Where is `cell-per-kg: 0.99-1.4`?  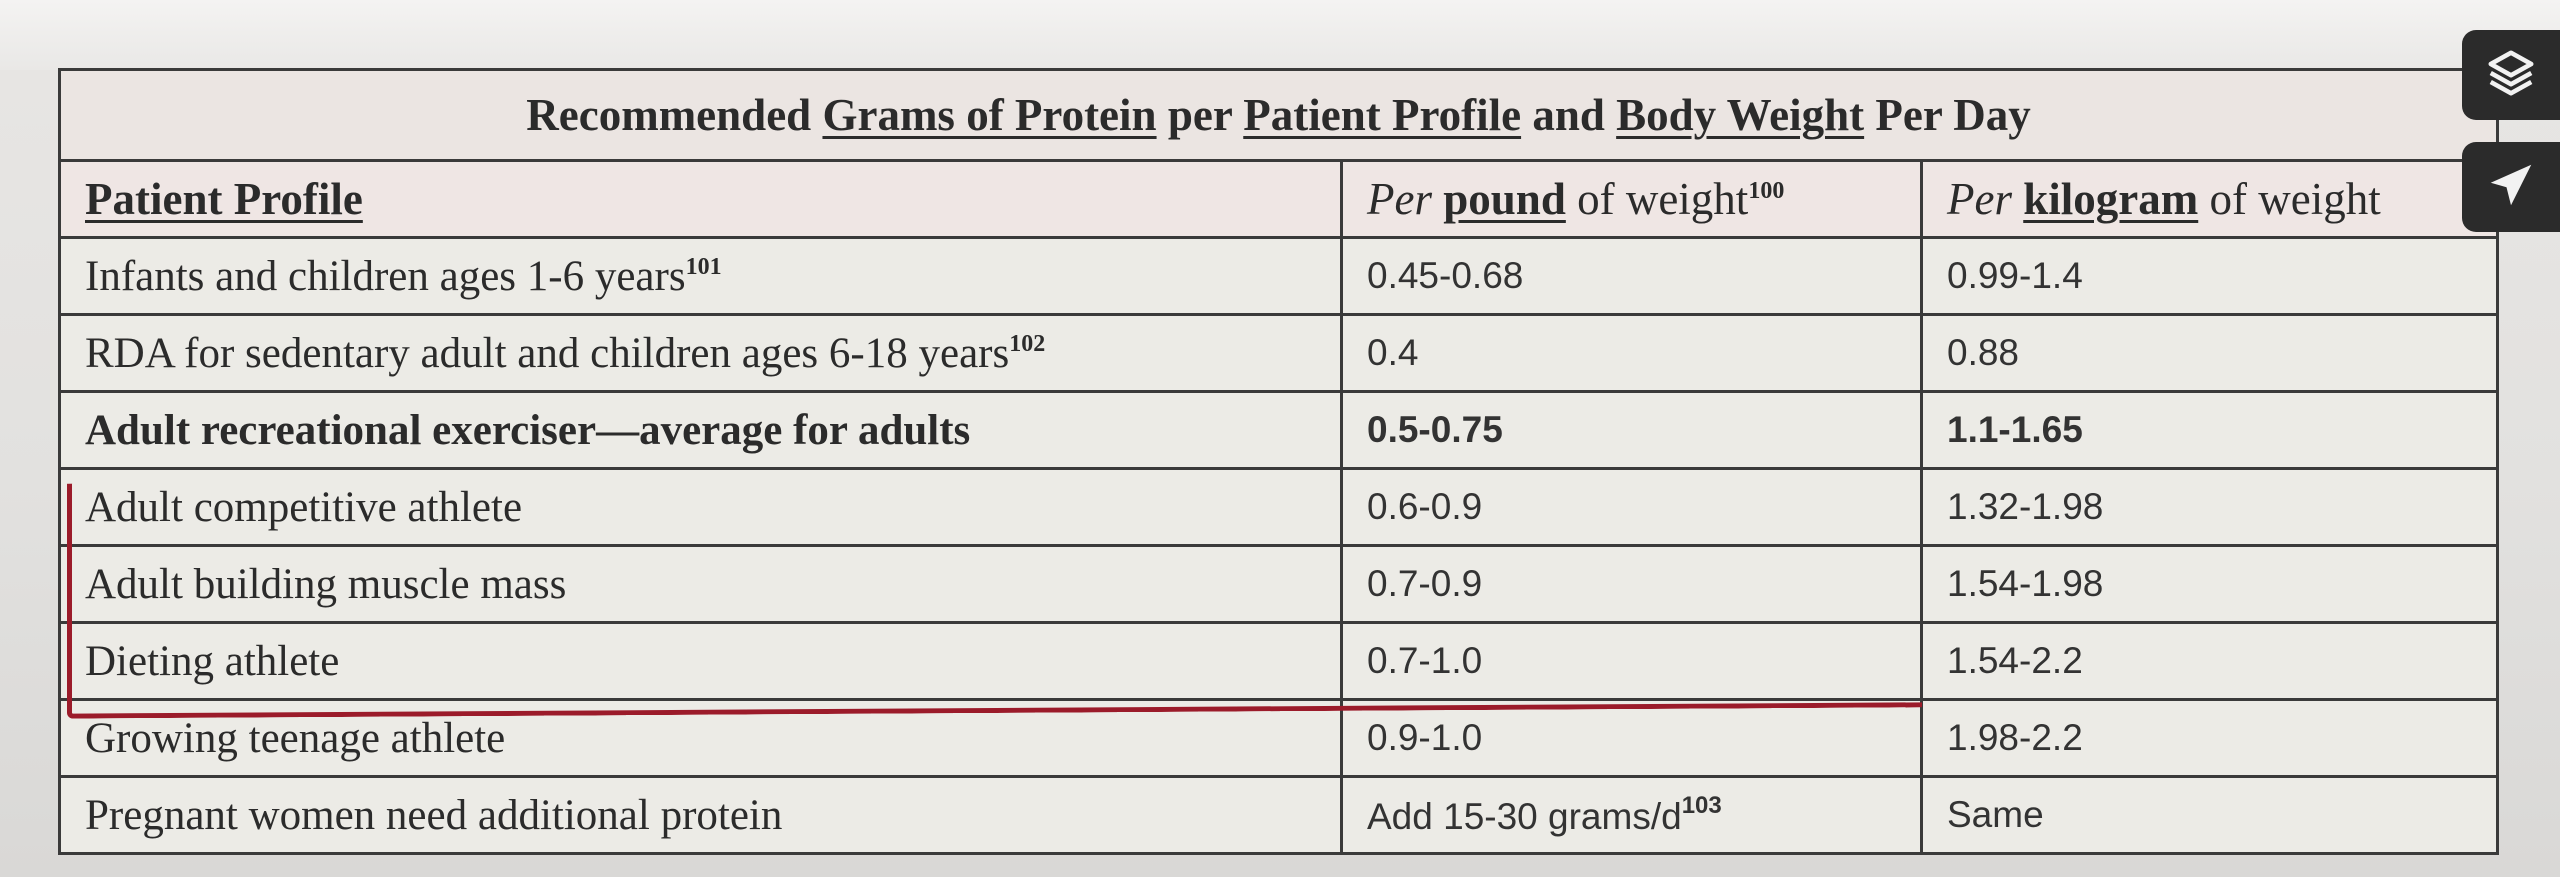
cell-per-kg: 0.99-1.4 is located at coordinates (2209, 276).